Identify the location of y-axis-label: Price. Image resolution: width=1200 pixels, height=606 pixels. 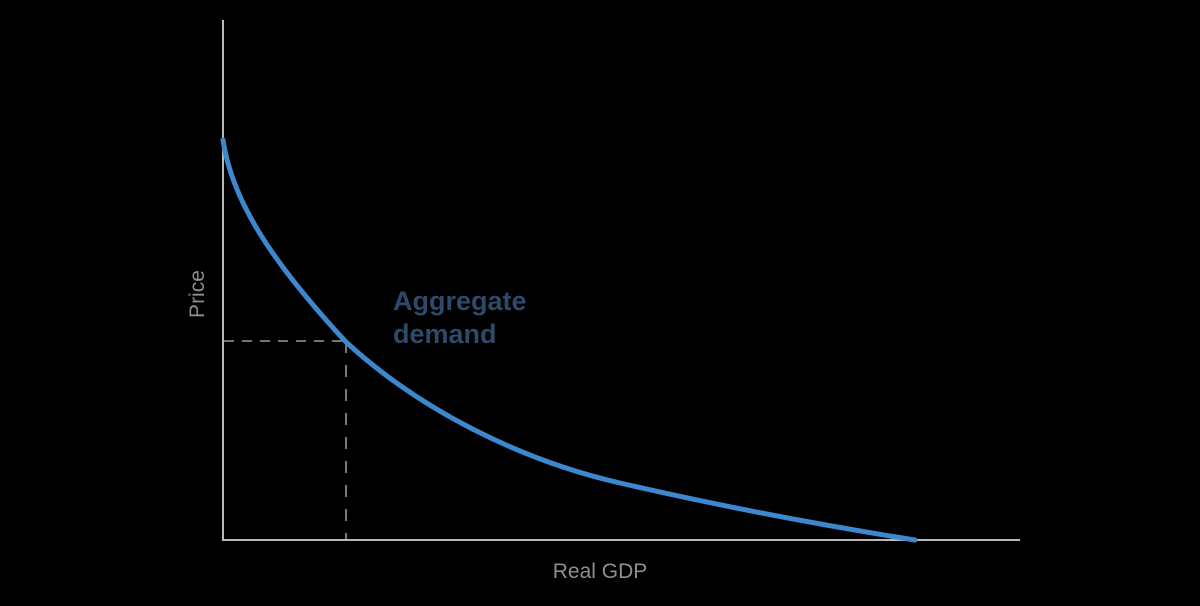
(197, 294).